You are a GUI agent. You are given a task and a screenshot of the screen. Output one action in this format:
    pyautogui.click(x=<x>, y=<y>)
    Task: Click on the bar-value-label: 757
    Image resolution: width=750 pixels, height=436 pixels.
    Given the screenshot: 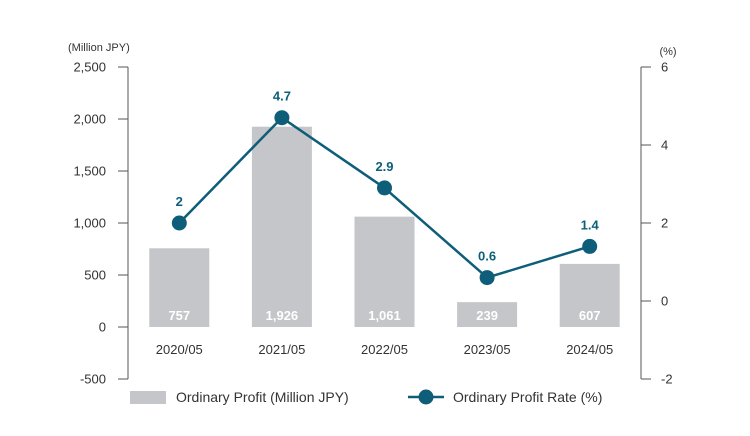 What is the action you would take?
    pyautogui.click(x=179, y=315)
    